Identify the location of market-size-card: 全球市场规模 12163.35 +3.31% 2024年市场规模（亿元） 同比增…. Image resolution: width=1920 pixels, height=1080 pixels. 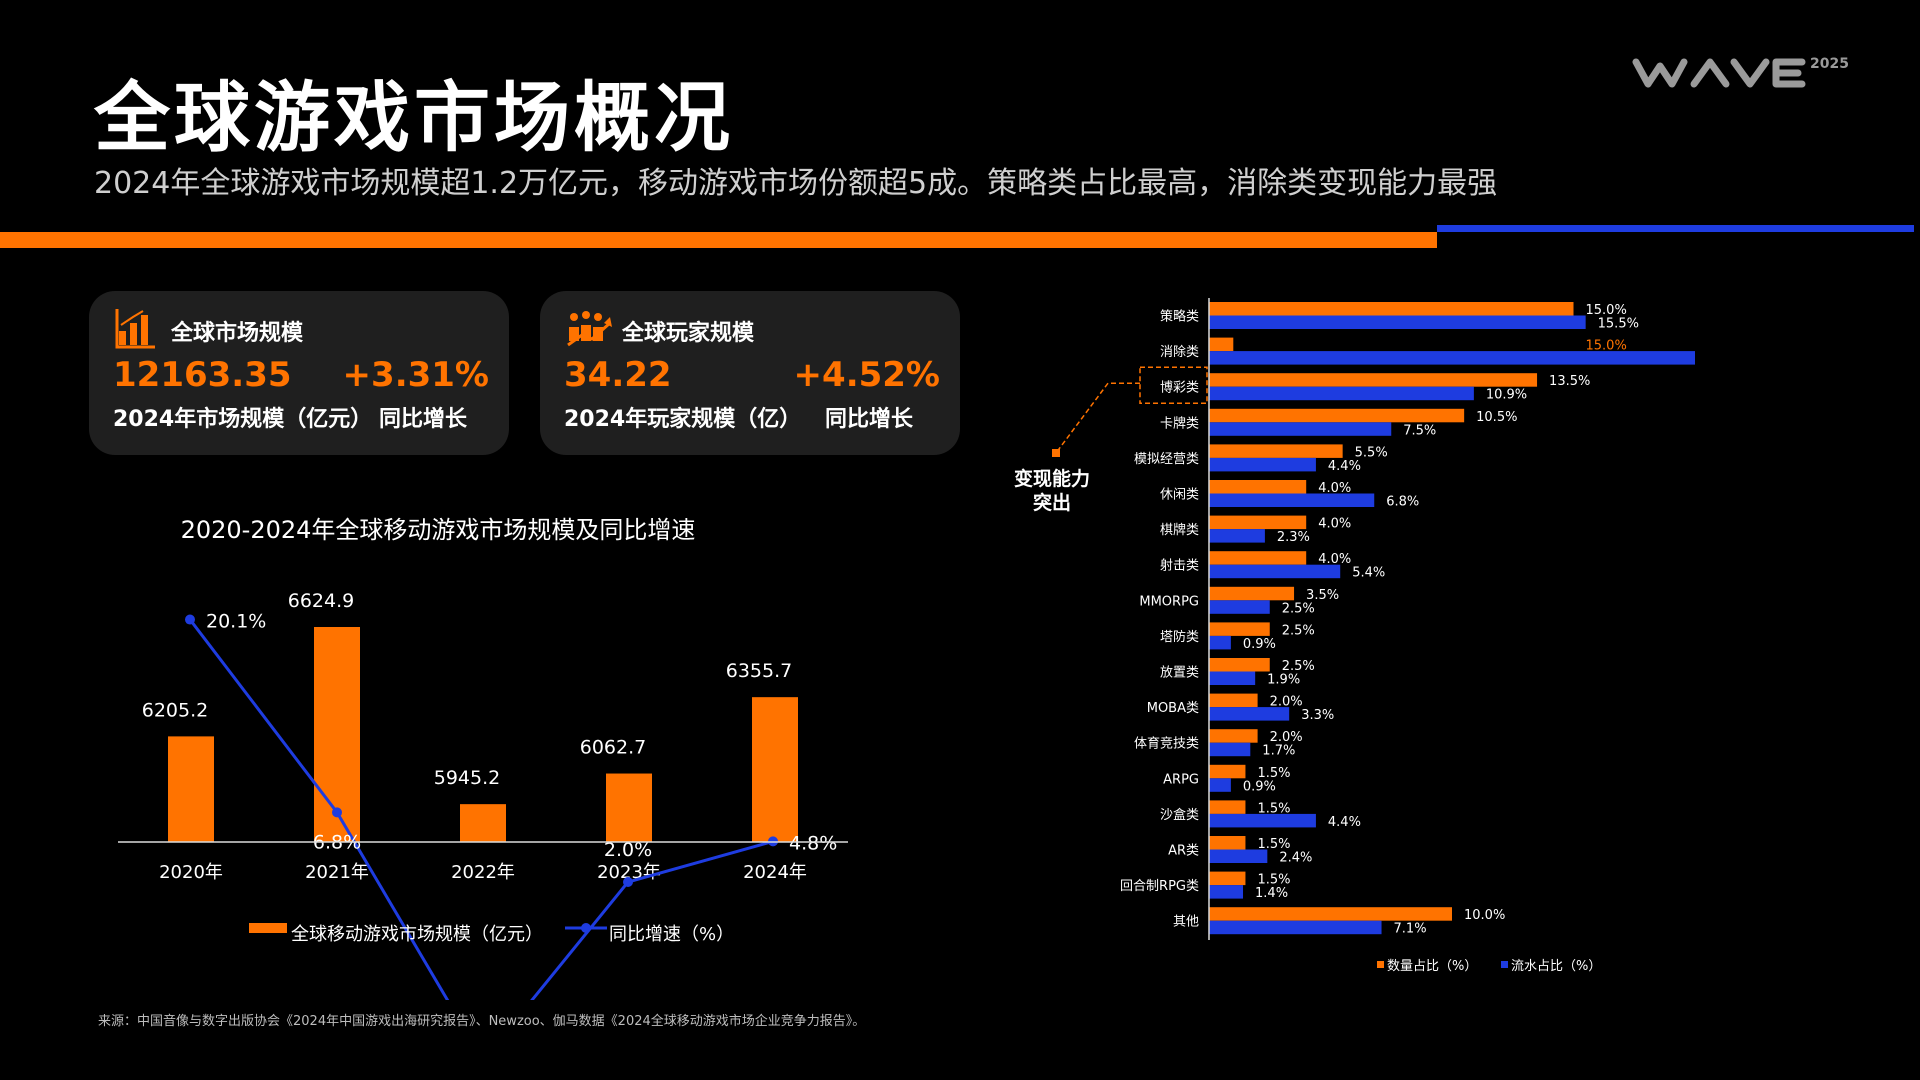
(299, 373).